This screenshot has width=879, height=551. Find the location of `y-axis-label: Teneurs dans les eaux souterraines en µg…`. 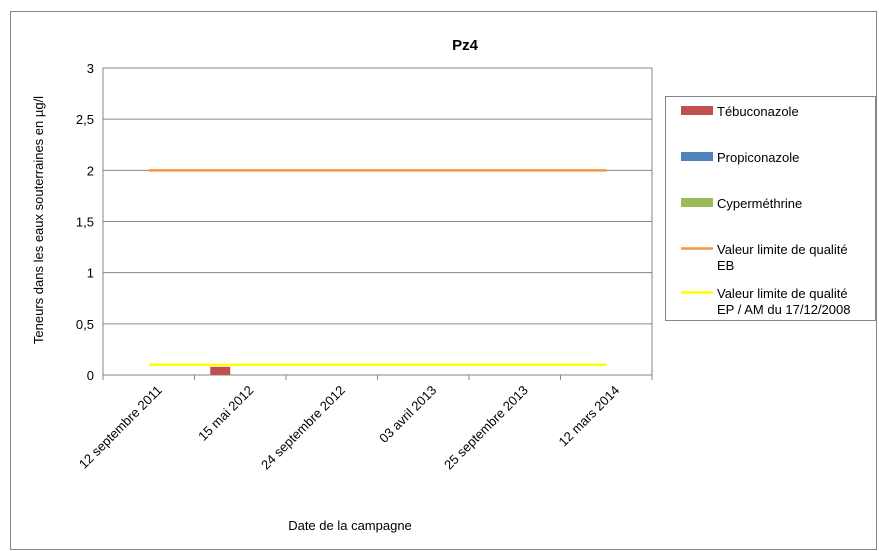

y-axis-label: Teneurs dans les eaux souterraines en µg… is located at coordinates (38, 220).